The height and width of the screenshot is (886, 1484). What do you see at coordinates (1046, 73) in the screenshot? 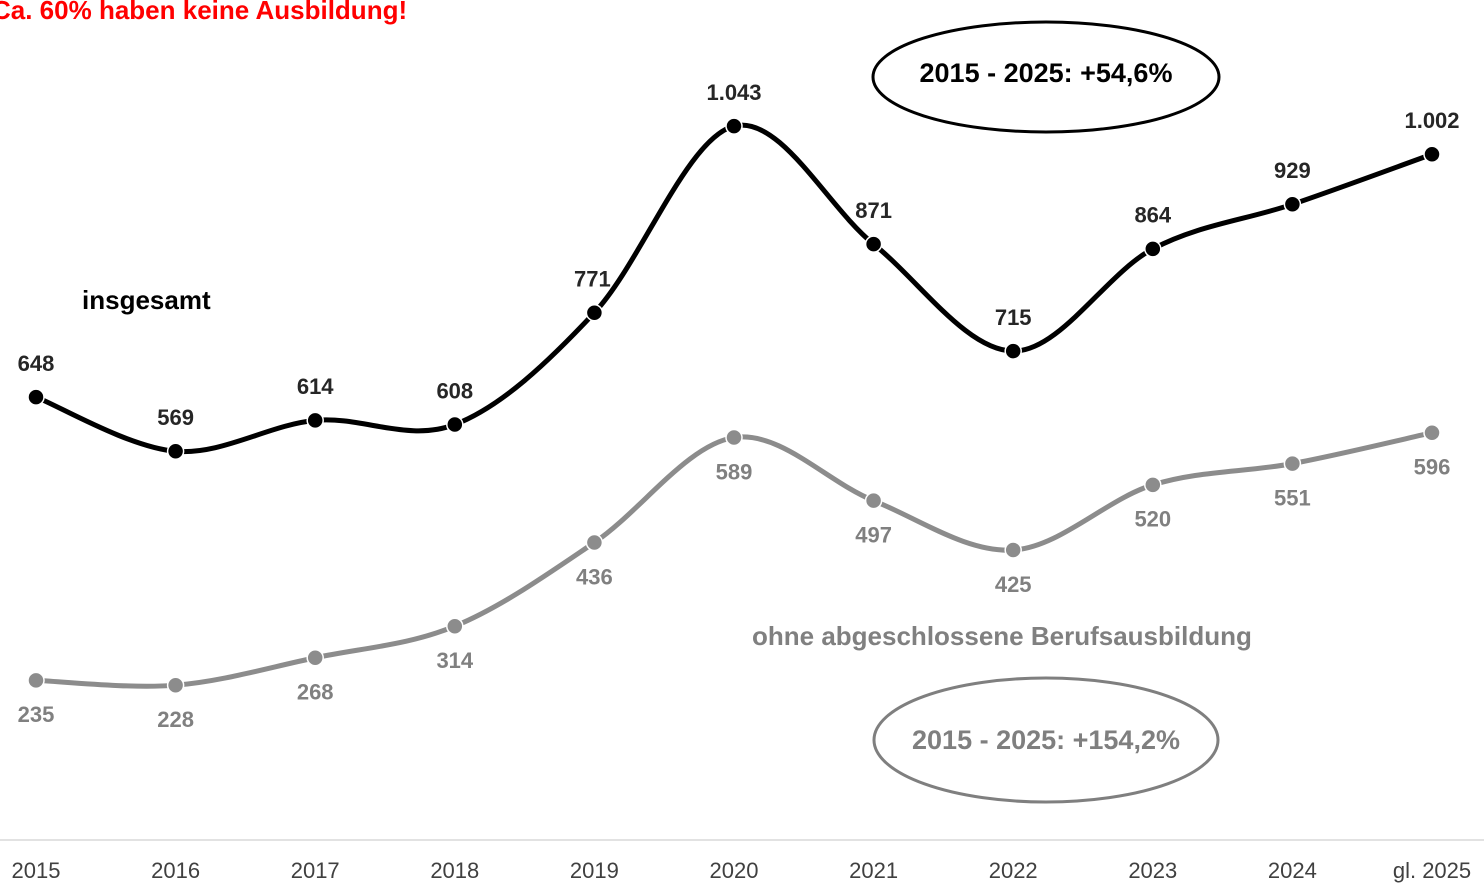
I see `annotation: 2015 - 2025: +54,6%` at bounding box center [1046, 73].